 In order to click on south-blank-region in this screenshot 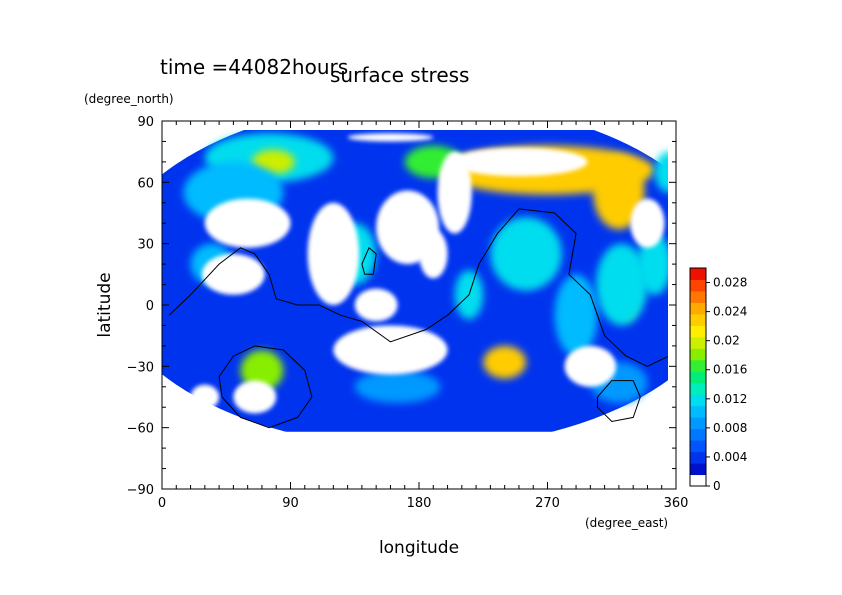, I will do `click(415, 456)`.